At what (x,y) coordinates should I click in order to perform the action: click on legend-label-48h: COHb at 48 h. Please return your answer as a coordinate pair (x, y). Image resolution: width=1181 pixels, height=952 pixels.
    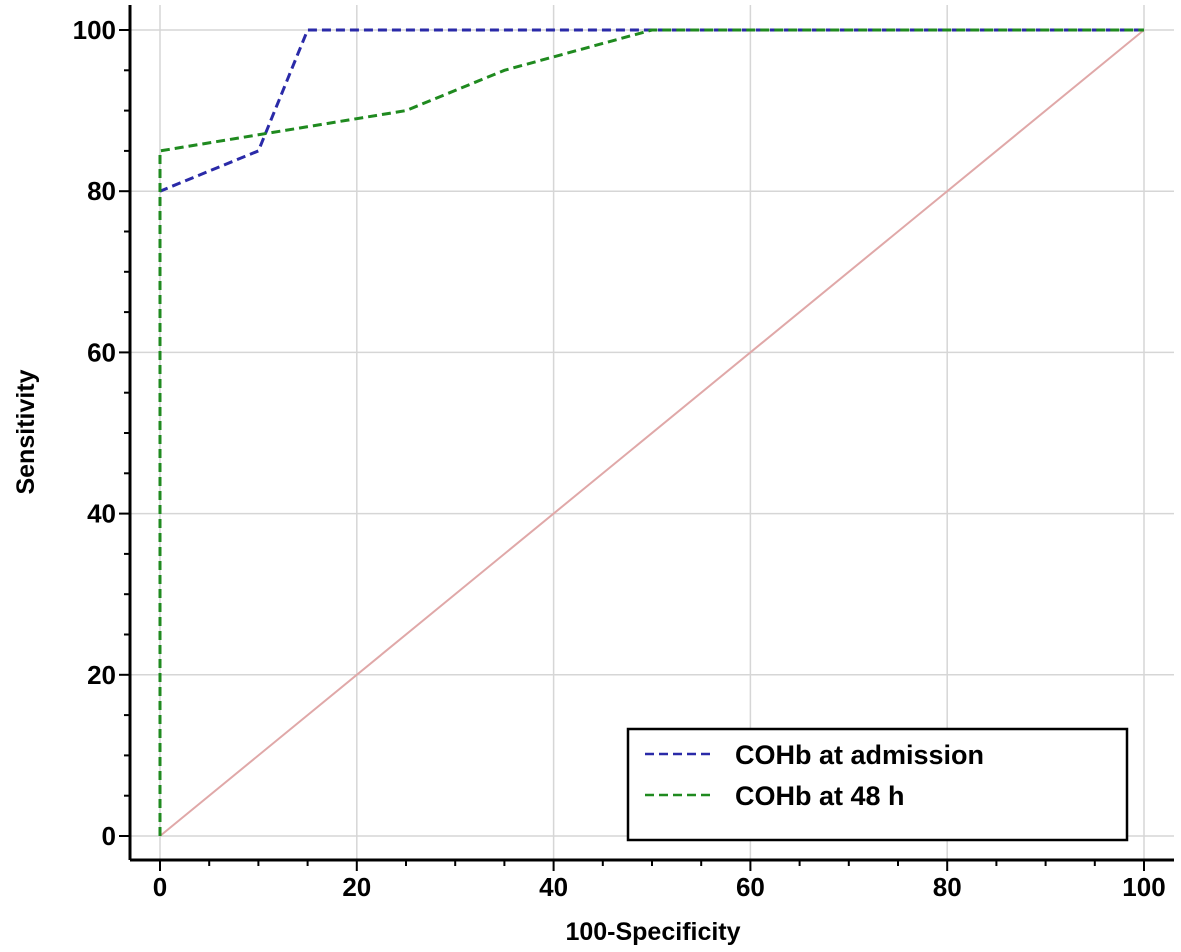
    Looking at the image, I should click on (820, 796).